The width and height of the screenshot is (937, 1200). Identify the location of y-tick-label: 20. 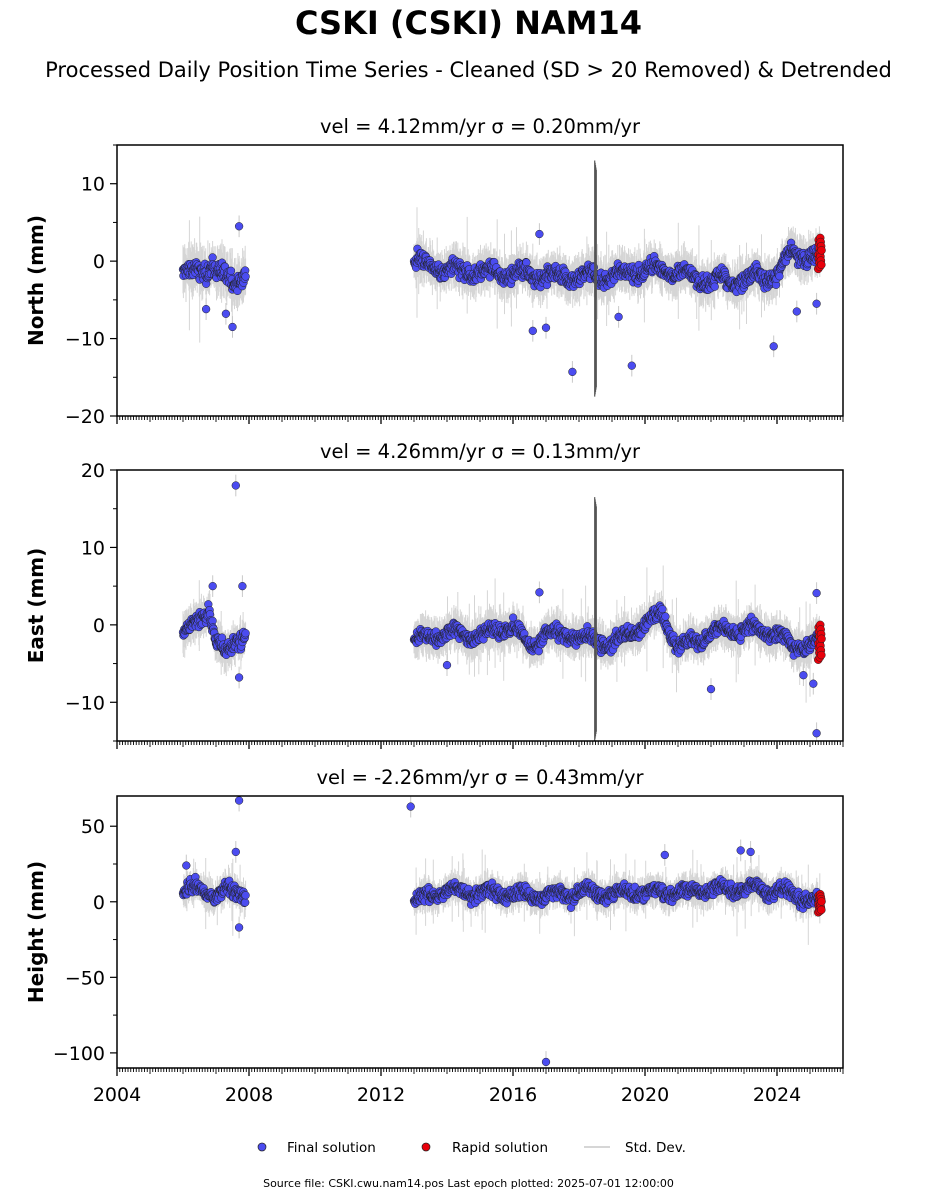
(93, 471).